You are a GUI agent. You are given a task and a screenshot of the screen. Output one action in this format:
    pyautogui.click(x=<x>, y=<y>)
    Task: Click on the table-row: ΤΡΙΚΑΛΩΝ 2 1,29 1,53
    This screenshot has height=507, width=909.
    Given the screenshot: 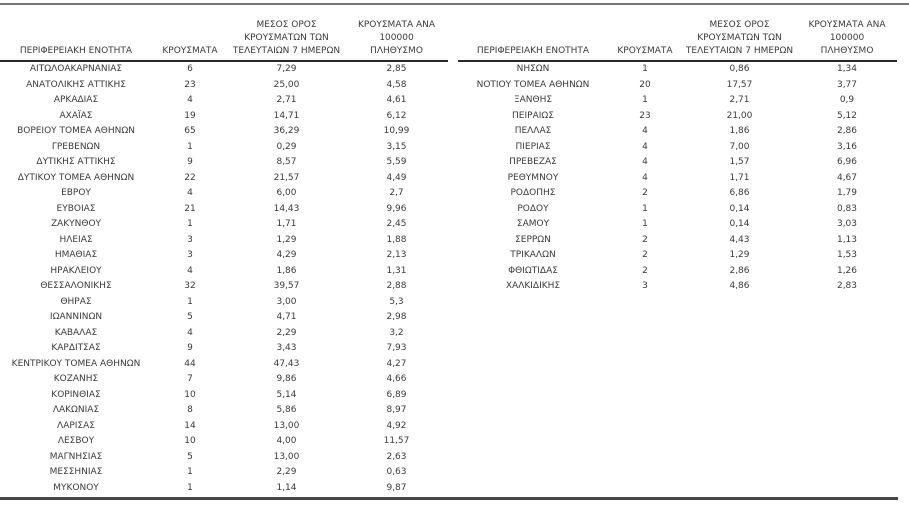 What is the action you would take?
    pyautogui.click(x=677, y=256)
    